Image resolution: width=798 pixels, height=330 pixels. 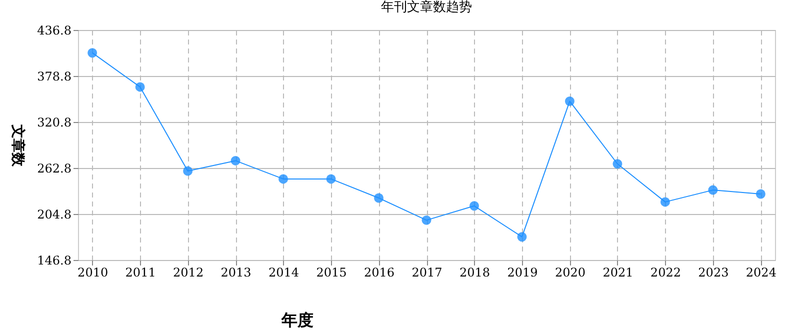 I want to click on x-tick-label: 2021, so click(x=618, y=273).